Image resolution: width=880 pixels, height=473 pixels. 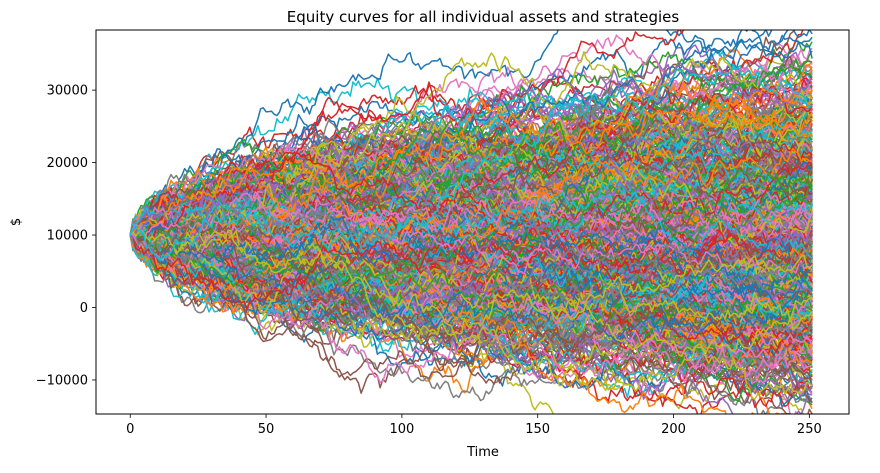 What do you see at coordinates (130, 429) in the screenshot?
I see `x-tick-label: 0` at bounding box center [130, 429].